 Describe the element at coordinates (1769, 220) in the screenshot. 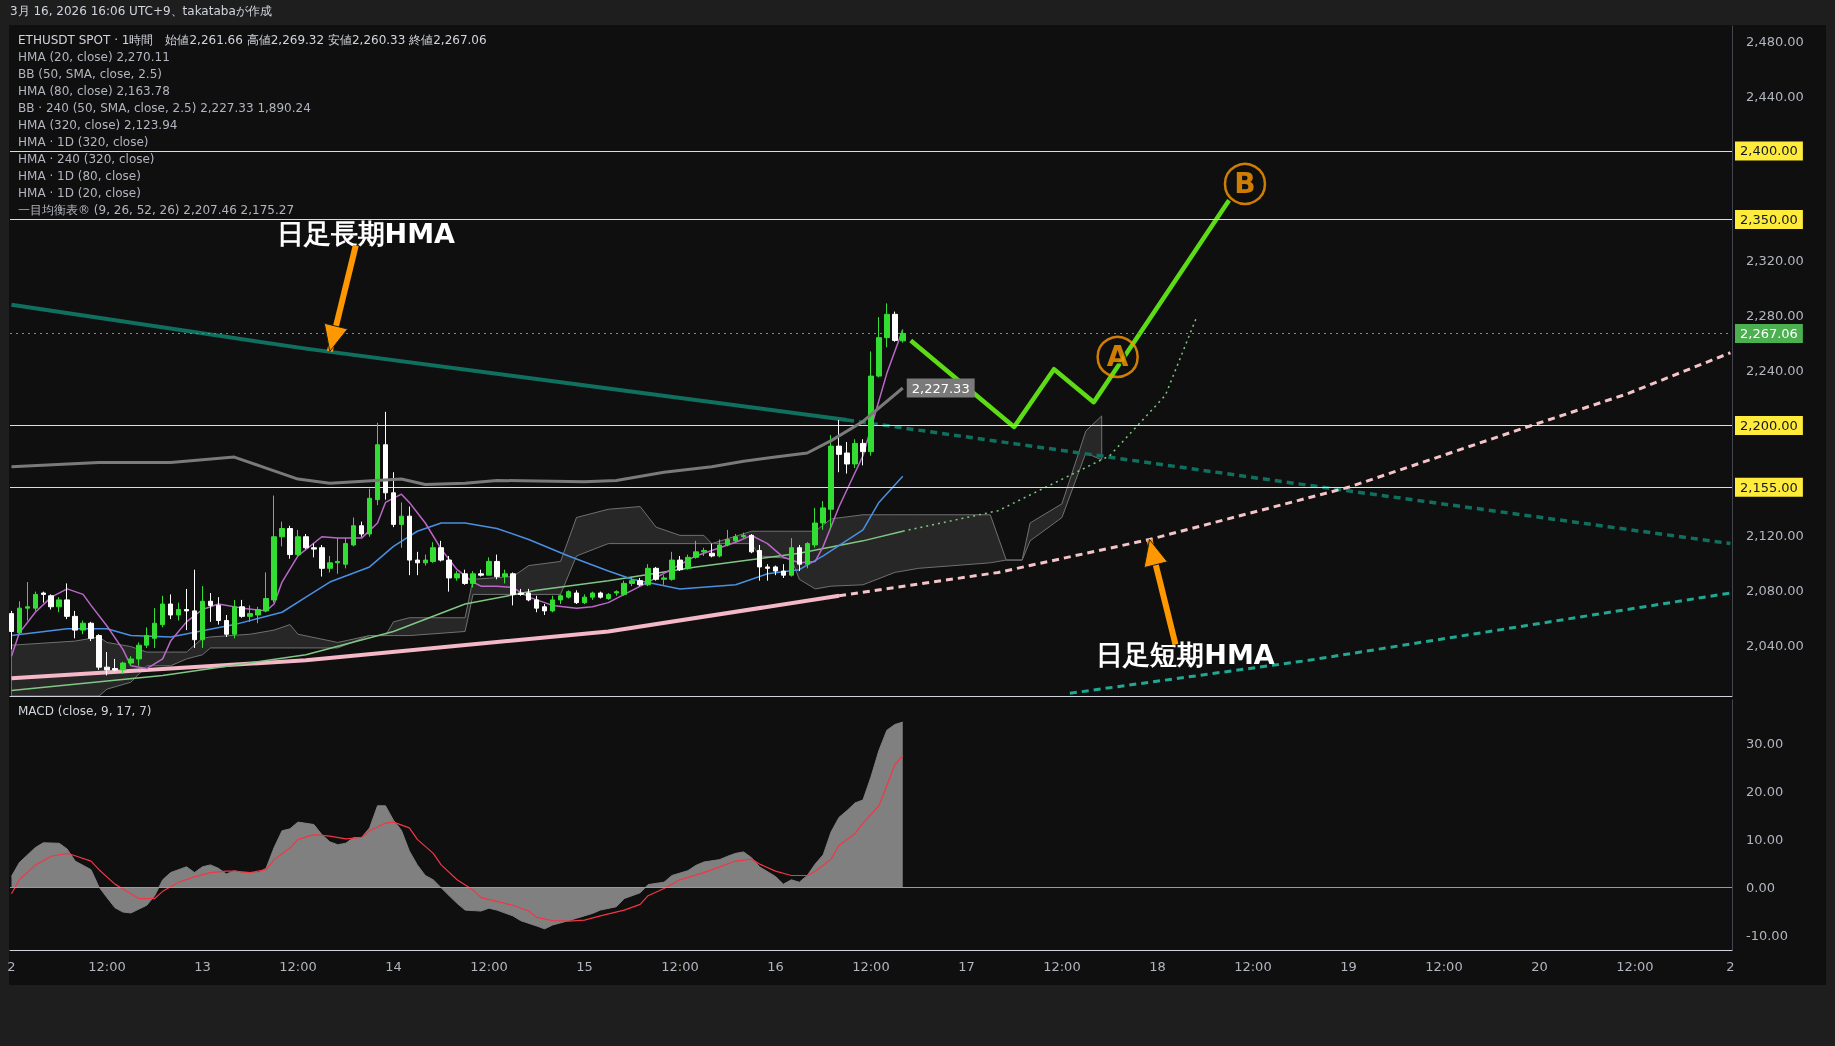

I see `ref-line-label: 2,350.00` at that location.